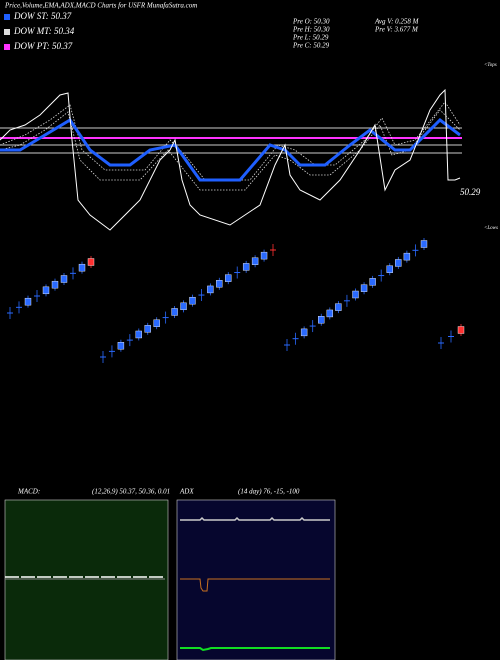 This screenshot has width=500, height=660. What do you see at coordinates (42, 16) in the screenshot?
I see `legend-item: DOW ST: 50.37` at bounding box center [42, 16].